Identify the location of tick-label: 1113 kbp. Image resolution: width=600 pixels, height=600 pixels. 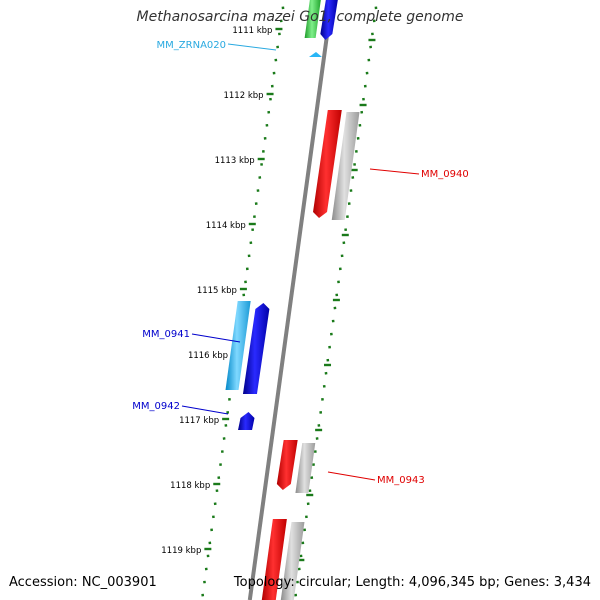
(235, 161).